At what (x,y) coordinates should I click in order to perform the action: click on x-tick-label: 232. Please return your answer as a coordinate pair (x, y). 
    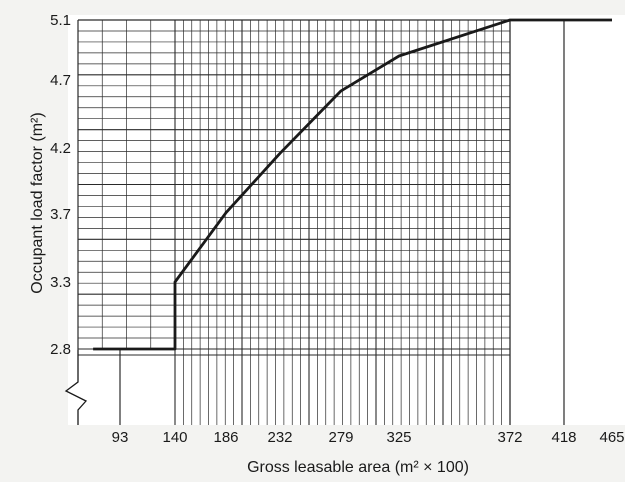
    Looking at the image, I should click on (279, 437).